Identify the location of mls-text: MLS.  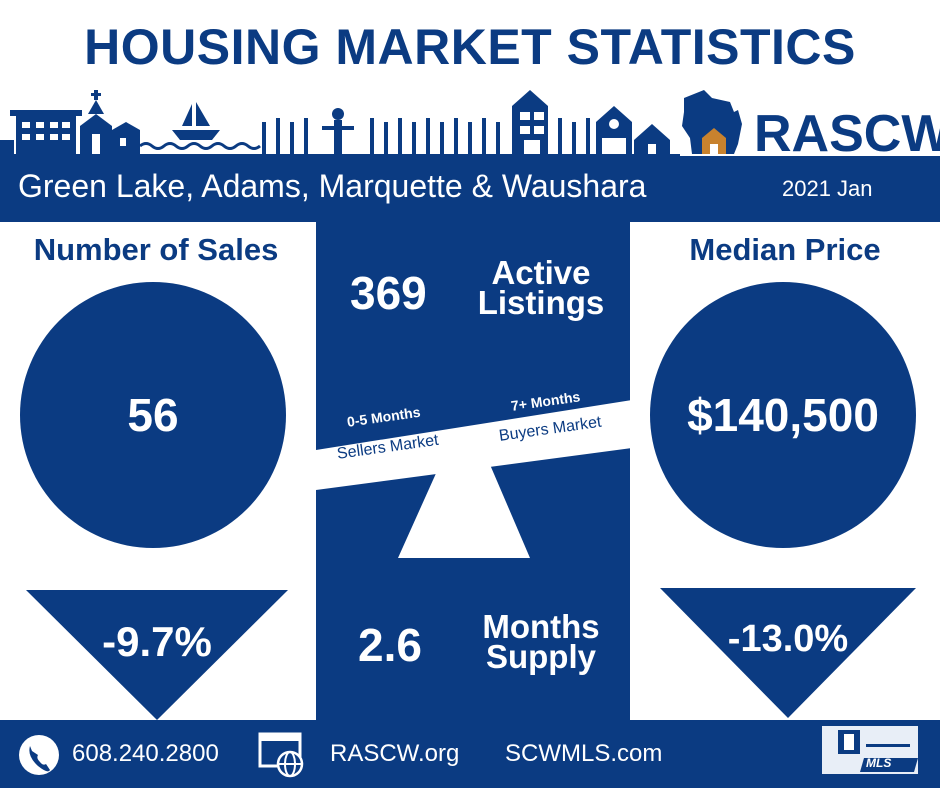
(879, 763).